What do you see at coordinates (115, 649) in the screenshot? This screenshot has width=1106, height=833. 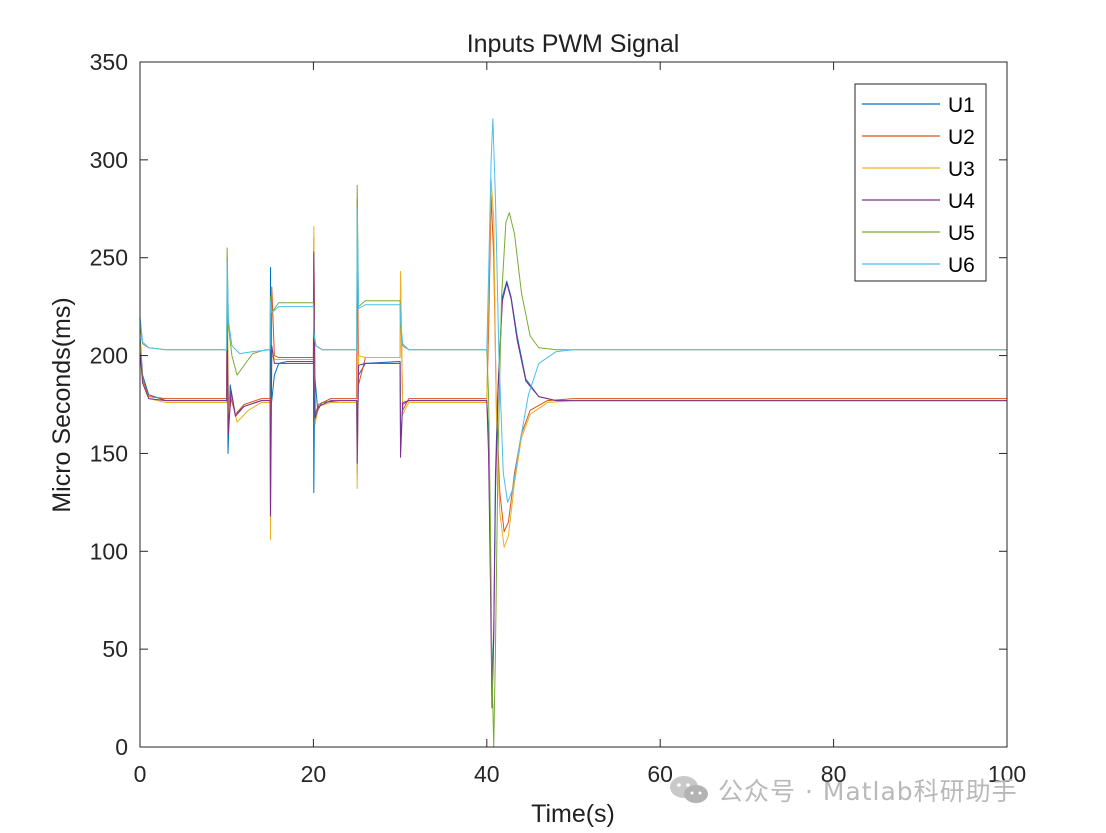 I see `y-tick-label: 50` at bounding box center [115, 649].